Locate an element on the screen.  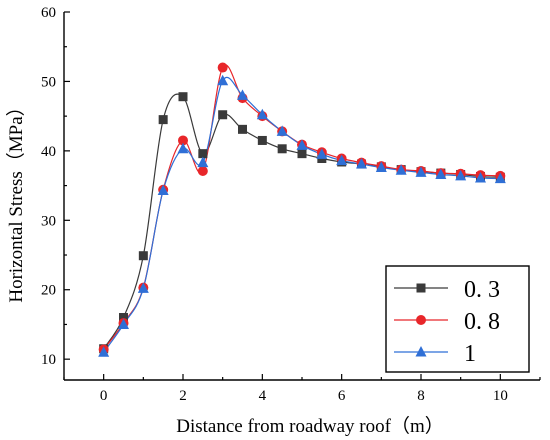
y-tick-label: 40 is located at coordinates (48, 152).